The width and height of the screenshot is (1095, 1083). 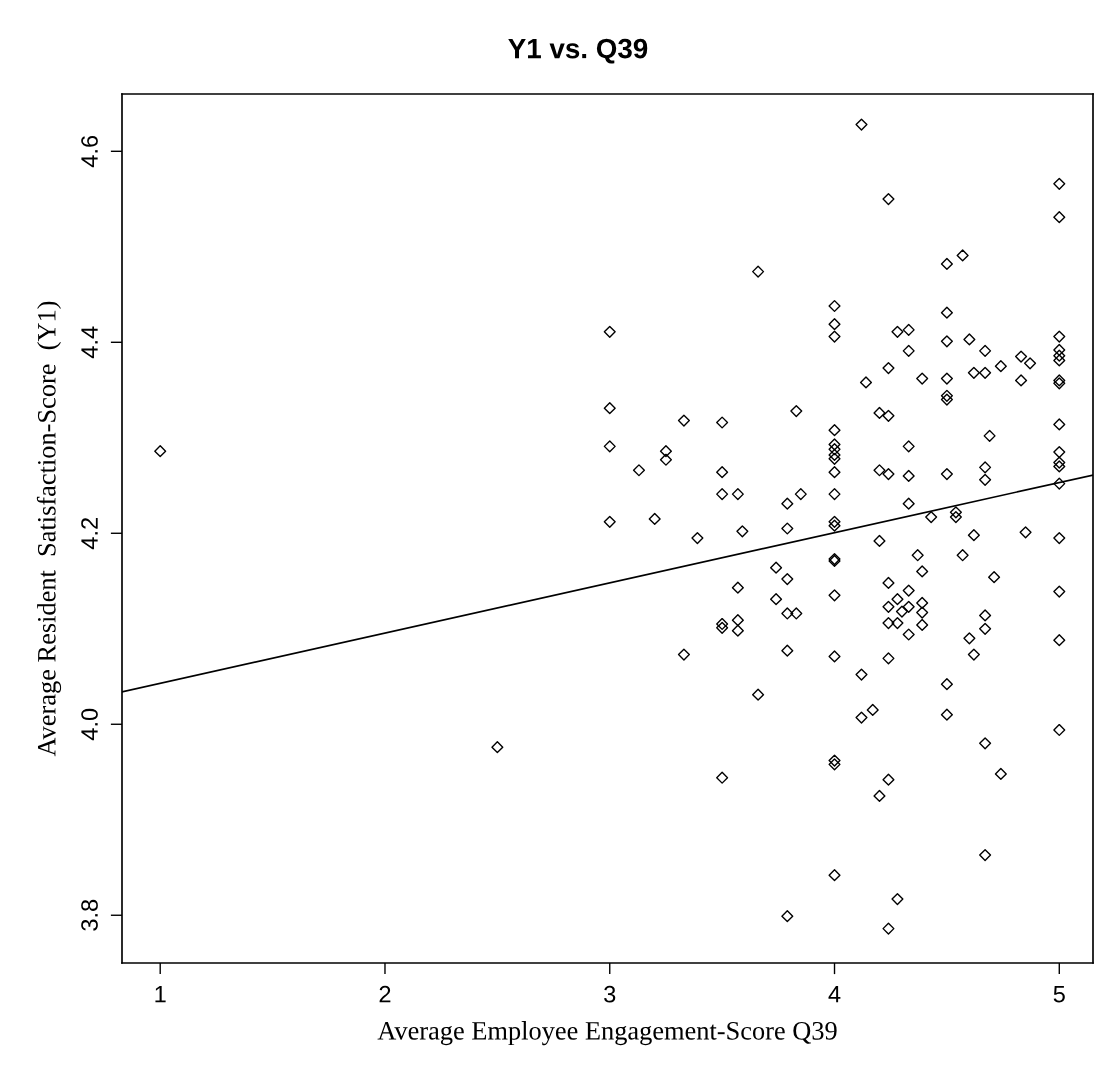 I want to click on x-tick-label: 2, so click(x=385, y=994).